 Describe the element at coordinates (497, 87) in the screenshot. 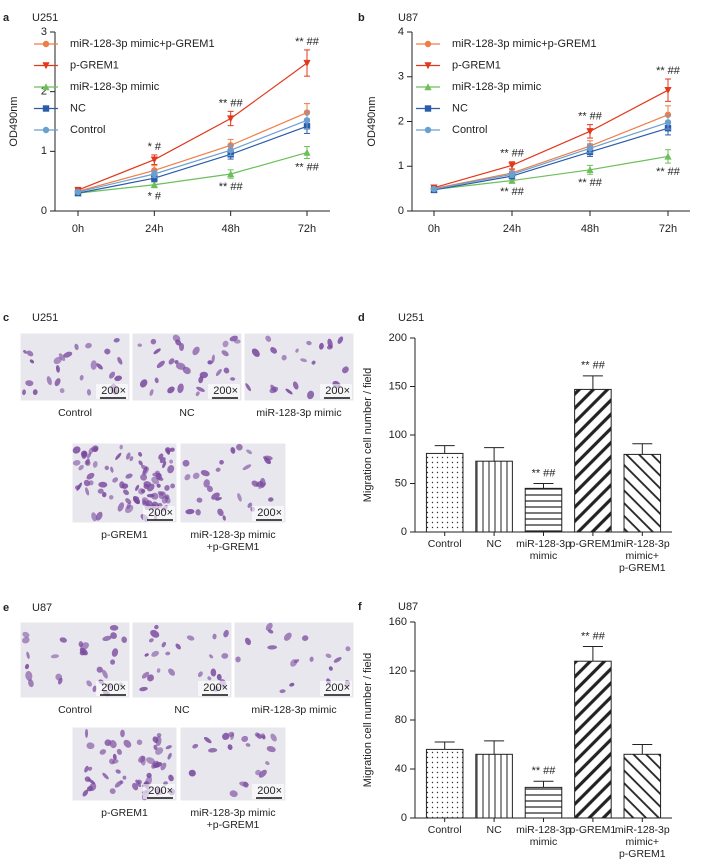

I see `legend-label: miR-128-3p mimic` at that location.